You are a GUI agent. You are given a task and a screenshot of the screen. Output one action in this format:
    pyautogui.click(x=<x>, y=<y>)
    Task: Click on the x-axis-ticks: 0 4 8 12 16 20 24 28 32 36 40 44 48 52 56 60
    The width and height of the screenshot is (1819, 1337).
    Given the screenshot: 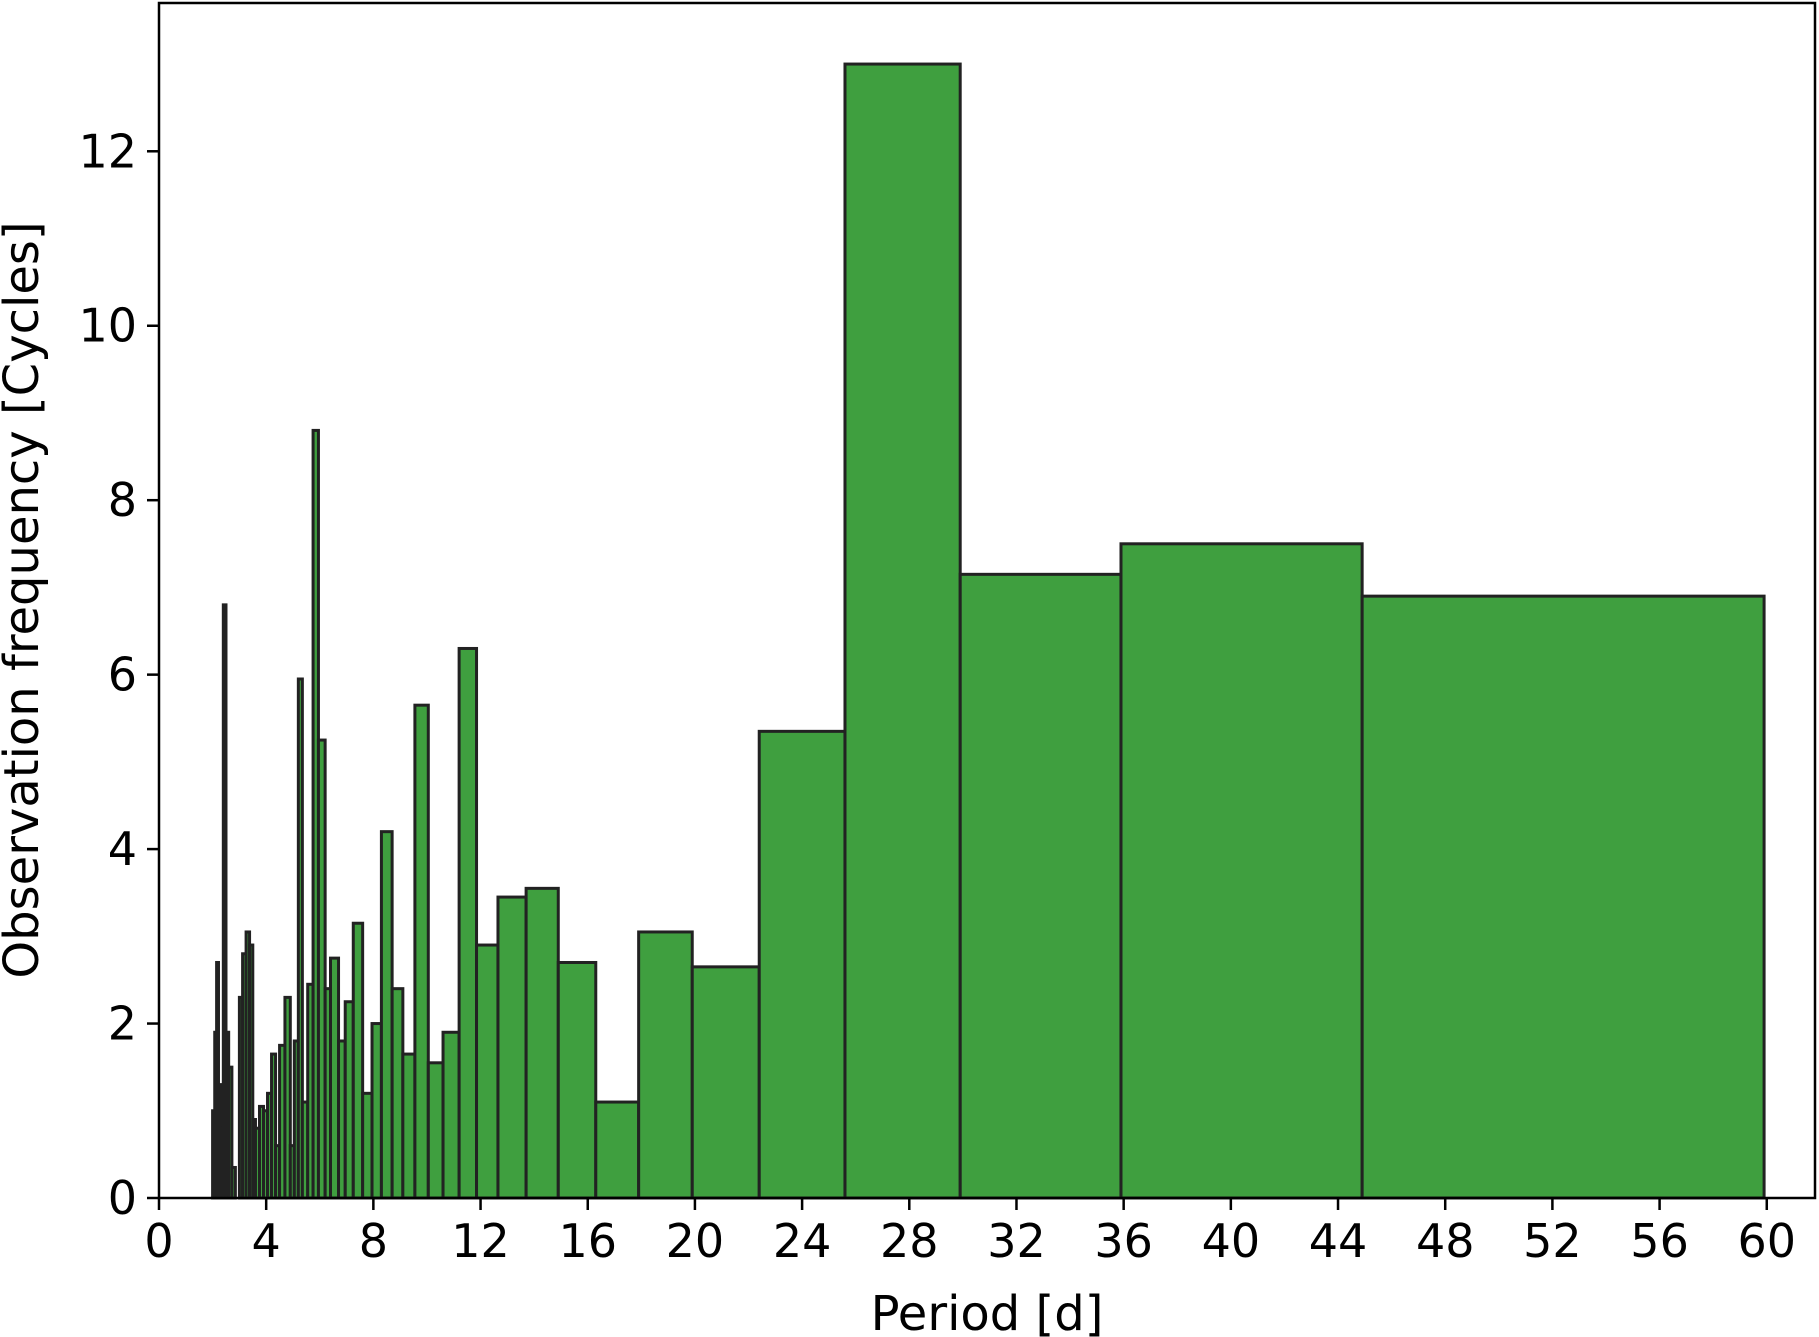 What is the action you would take?
    pyautogui.click(x=970, y=1233)
    